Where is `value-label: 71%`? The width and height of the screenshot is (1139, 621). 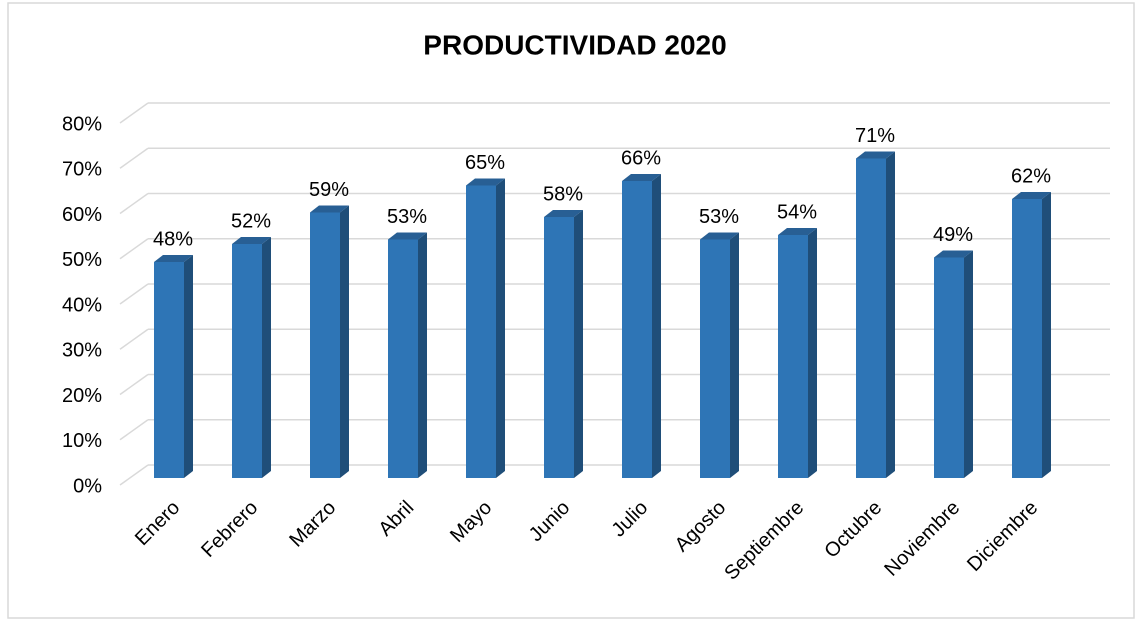
value-label: 71% is located at coordinates (875, 136).